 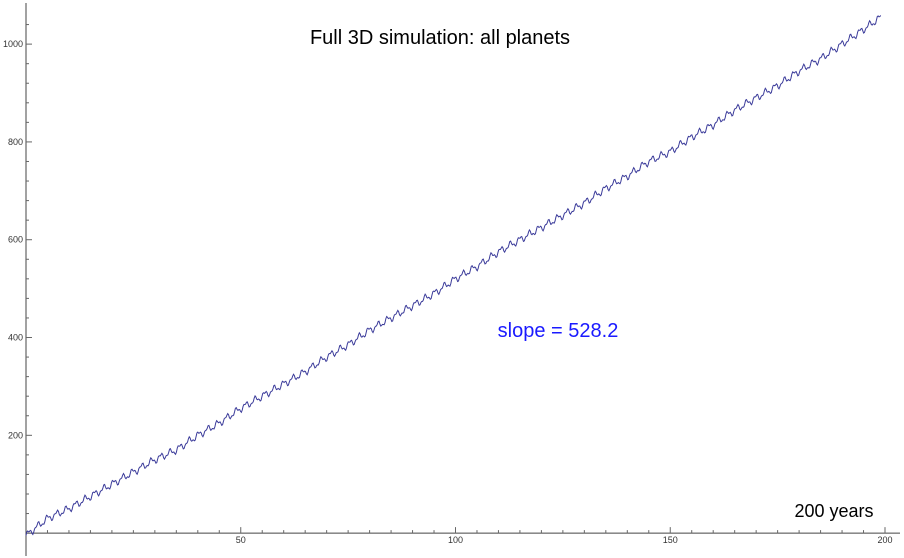 I want to click on y-tick-label: 200, so click(x=15, y=435).